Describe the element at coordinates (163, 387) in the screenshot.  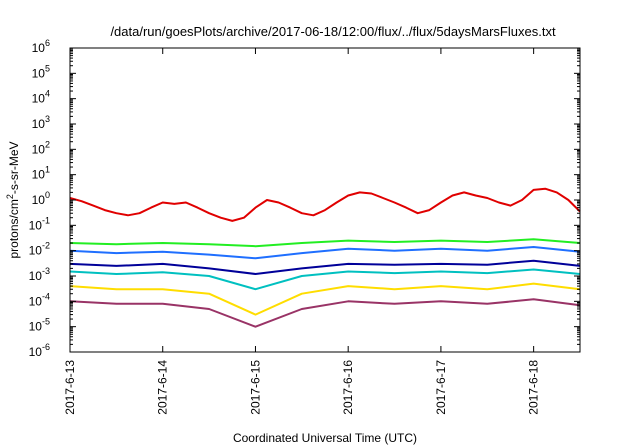
I see `x-tick-label: 2017-6-14` at that location.